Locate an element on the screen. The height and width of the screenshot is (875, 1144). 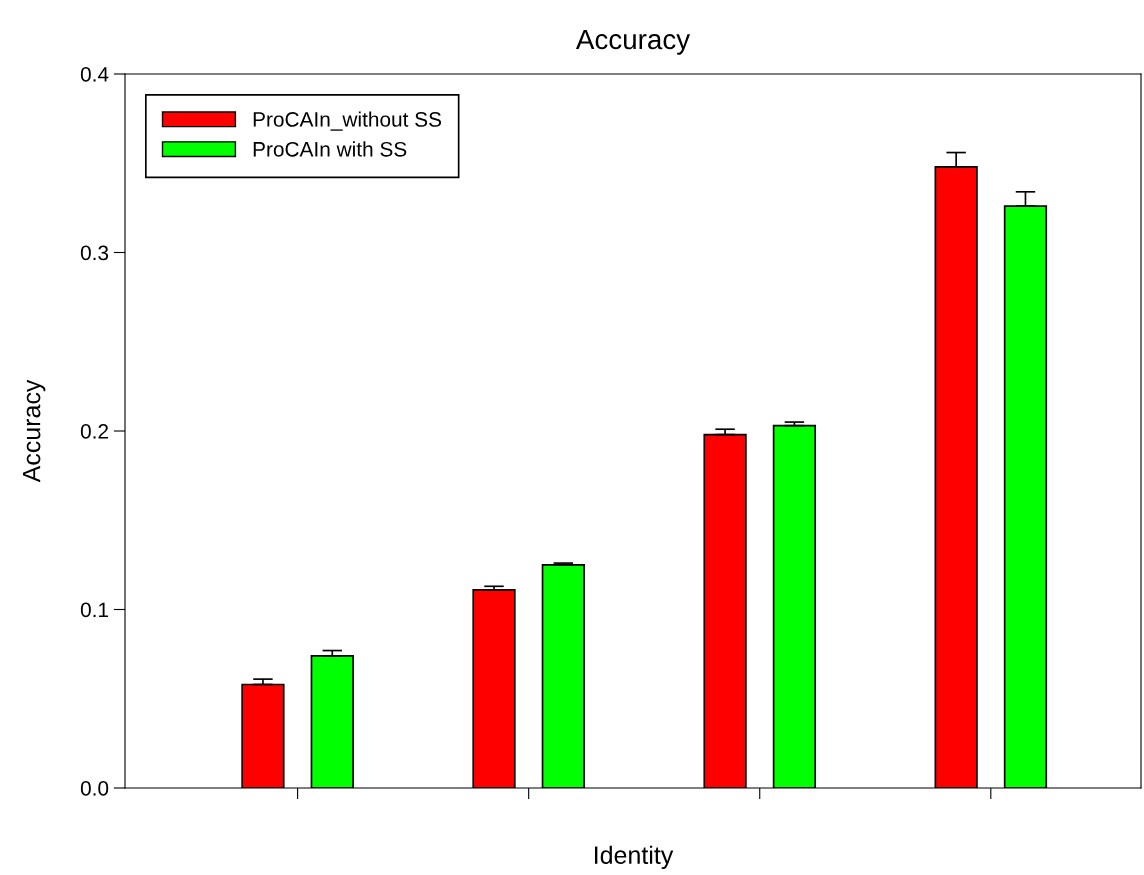
y-tick-label: 0.4 is located at coordinates (94, 74).